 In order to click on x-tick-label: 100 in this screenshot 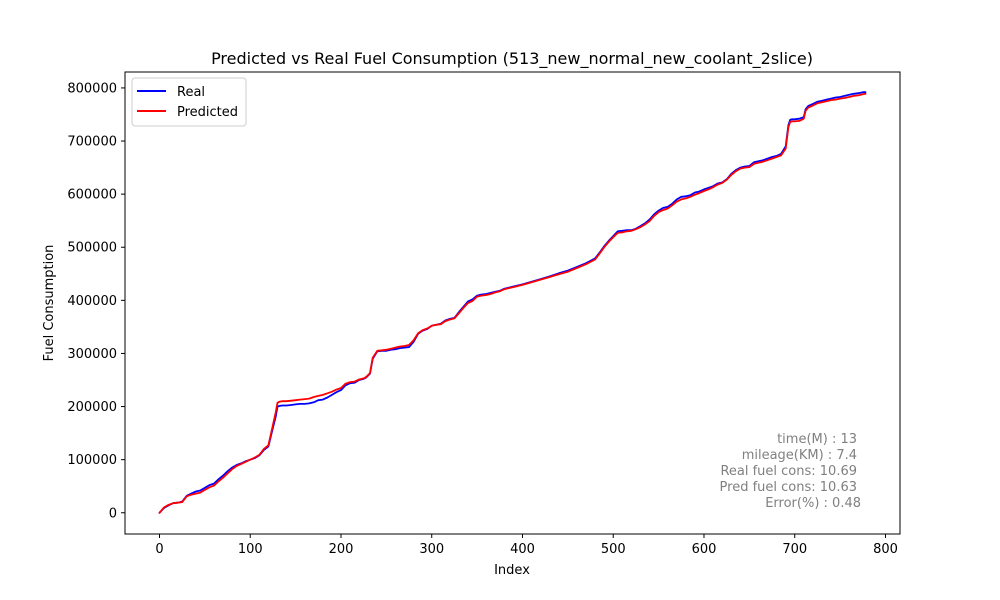, I will do `click(250, 549)`.